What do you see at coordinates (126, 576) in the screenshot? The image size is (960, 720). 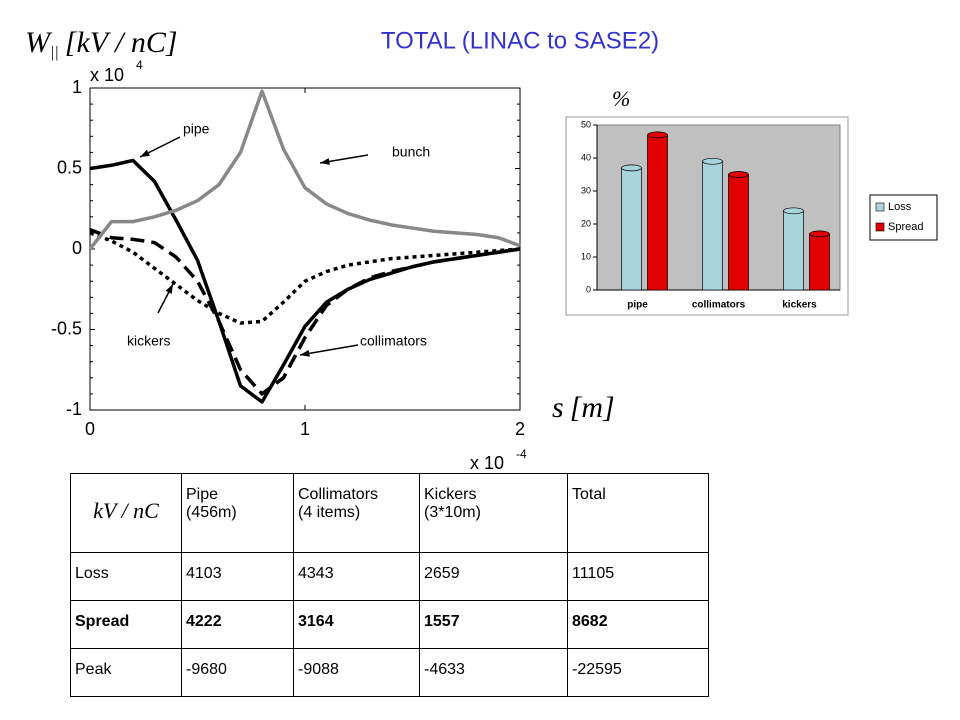 I see `table-cell: Loss` at bounding box center [126, 576].